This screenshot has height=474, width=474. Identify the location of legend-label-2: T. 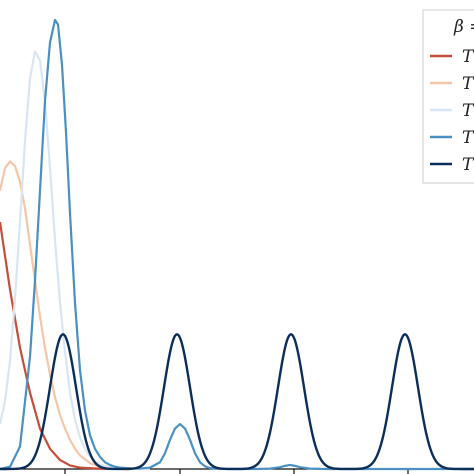
(468, 111).